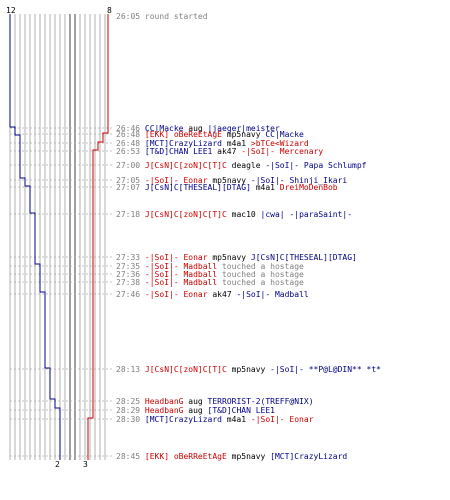 The image size is (450, 500). Describe the element at coordinates (128, 401) in the screenshot. I see `event-time: 28:25` at that location.